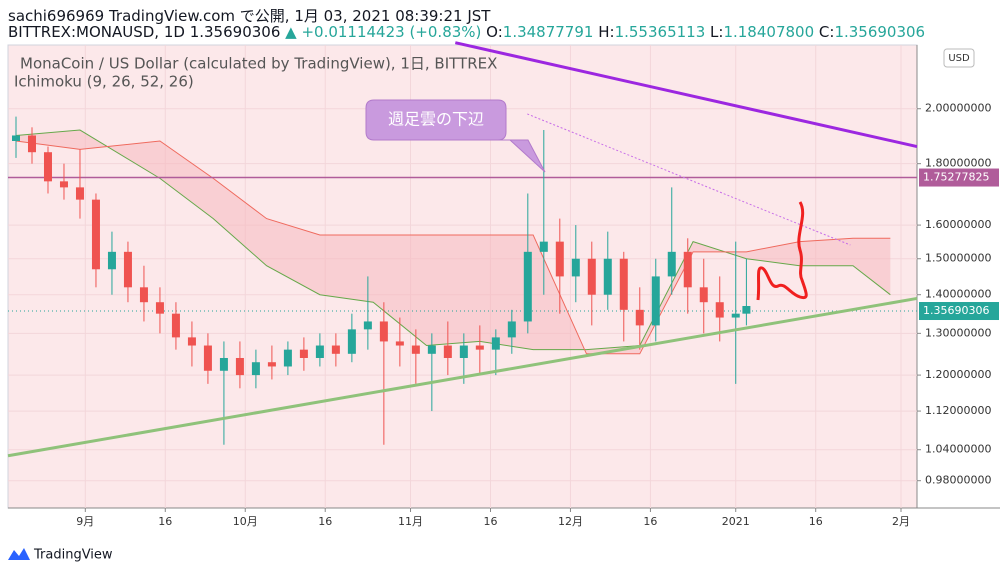  What do you see at coordinates (85, 521) in the screenshot?
I see `x-tick-label: 9月` at bounding box center [85, 521].